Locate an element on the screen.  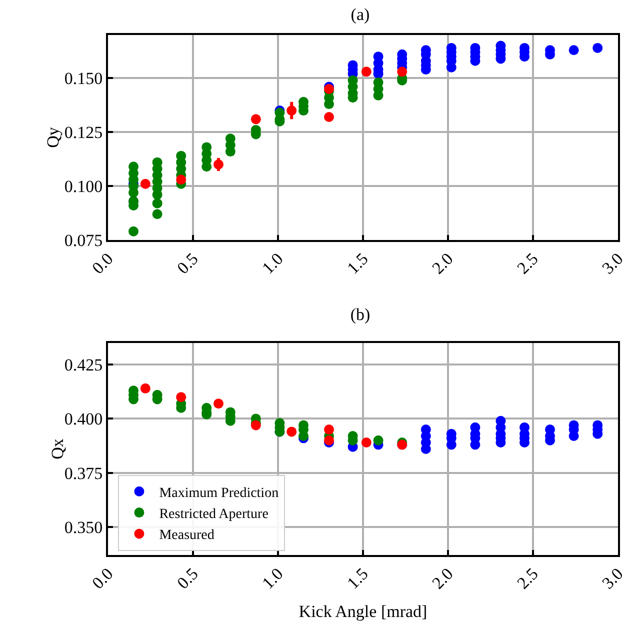
y-axis-title: Qx is located at coordinates (57, 449).